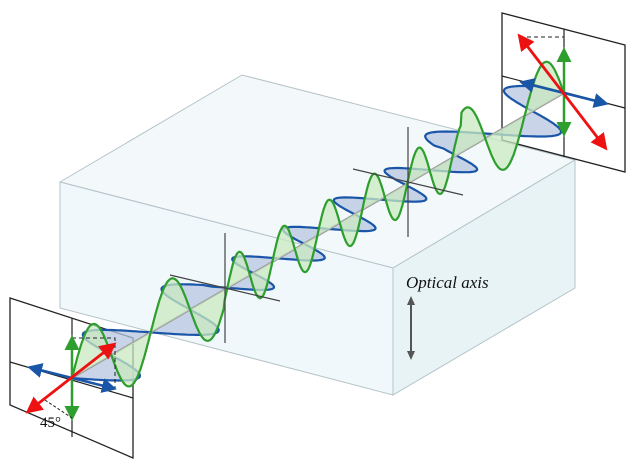  I want to click on rotated-polarization-arrow, so click(562, 92).